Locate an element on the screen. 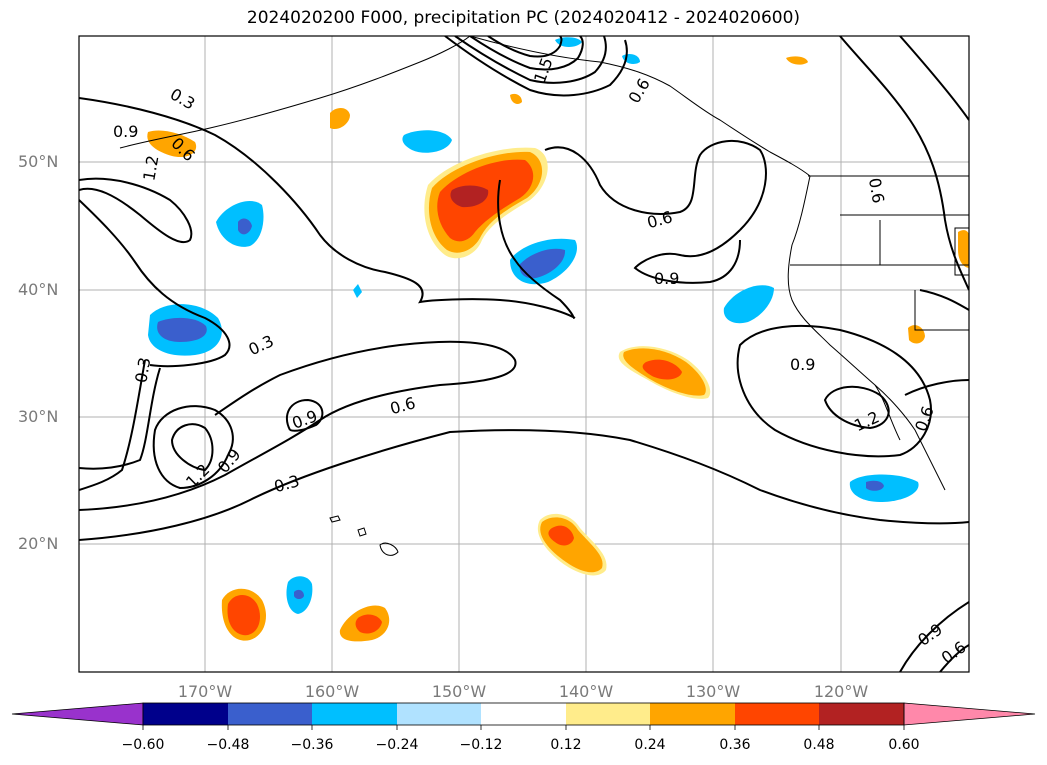  contour-06-mid is located at coordinates (298, 425).